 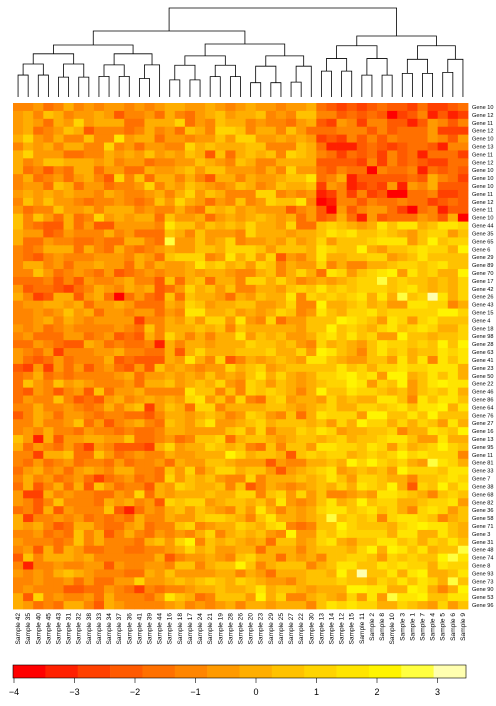 I want to click on column-label: Sample 24, so click(x=200, y=629).